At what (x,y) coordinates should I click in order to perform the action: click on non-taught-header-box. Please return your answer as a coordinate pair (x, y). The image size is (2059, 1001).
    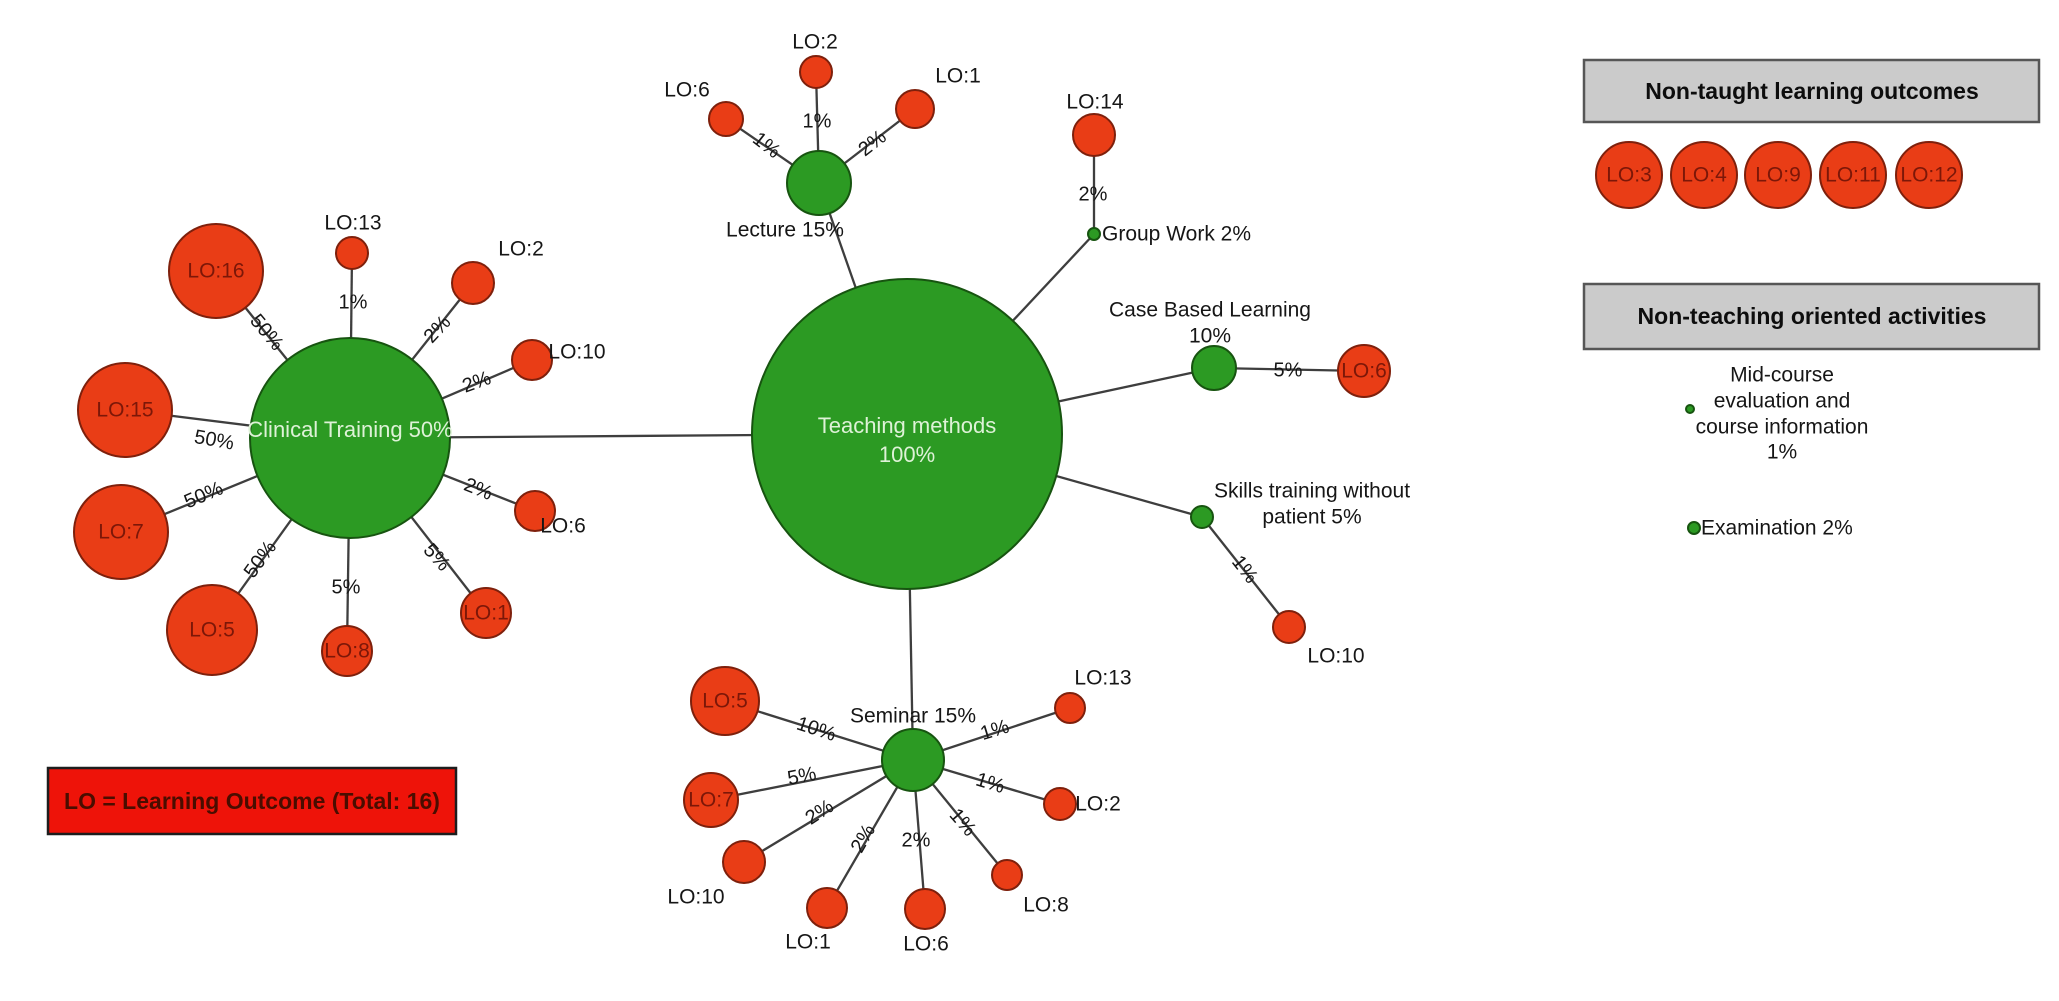
    Looking at the image, I should click on (1811, 91).